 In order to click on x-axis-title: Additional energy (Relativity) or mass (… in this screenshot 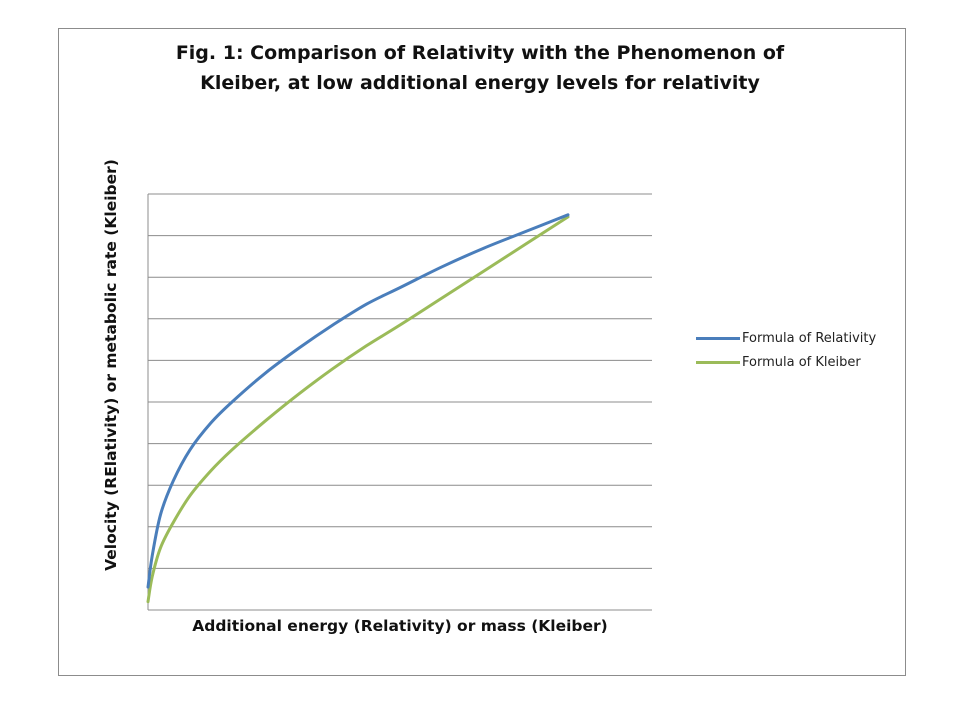, I will do `click(400, 626)`.